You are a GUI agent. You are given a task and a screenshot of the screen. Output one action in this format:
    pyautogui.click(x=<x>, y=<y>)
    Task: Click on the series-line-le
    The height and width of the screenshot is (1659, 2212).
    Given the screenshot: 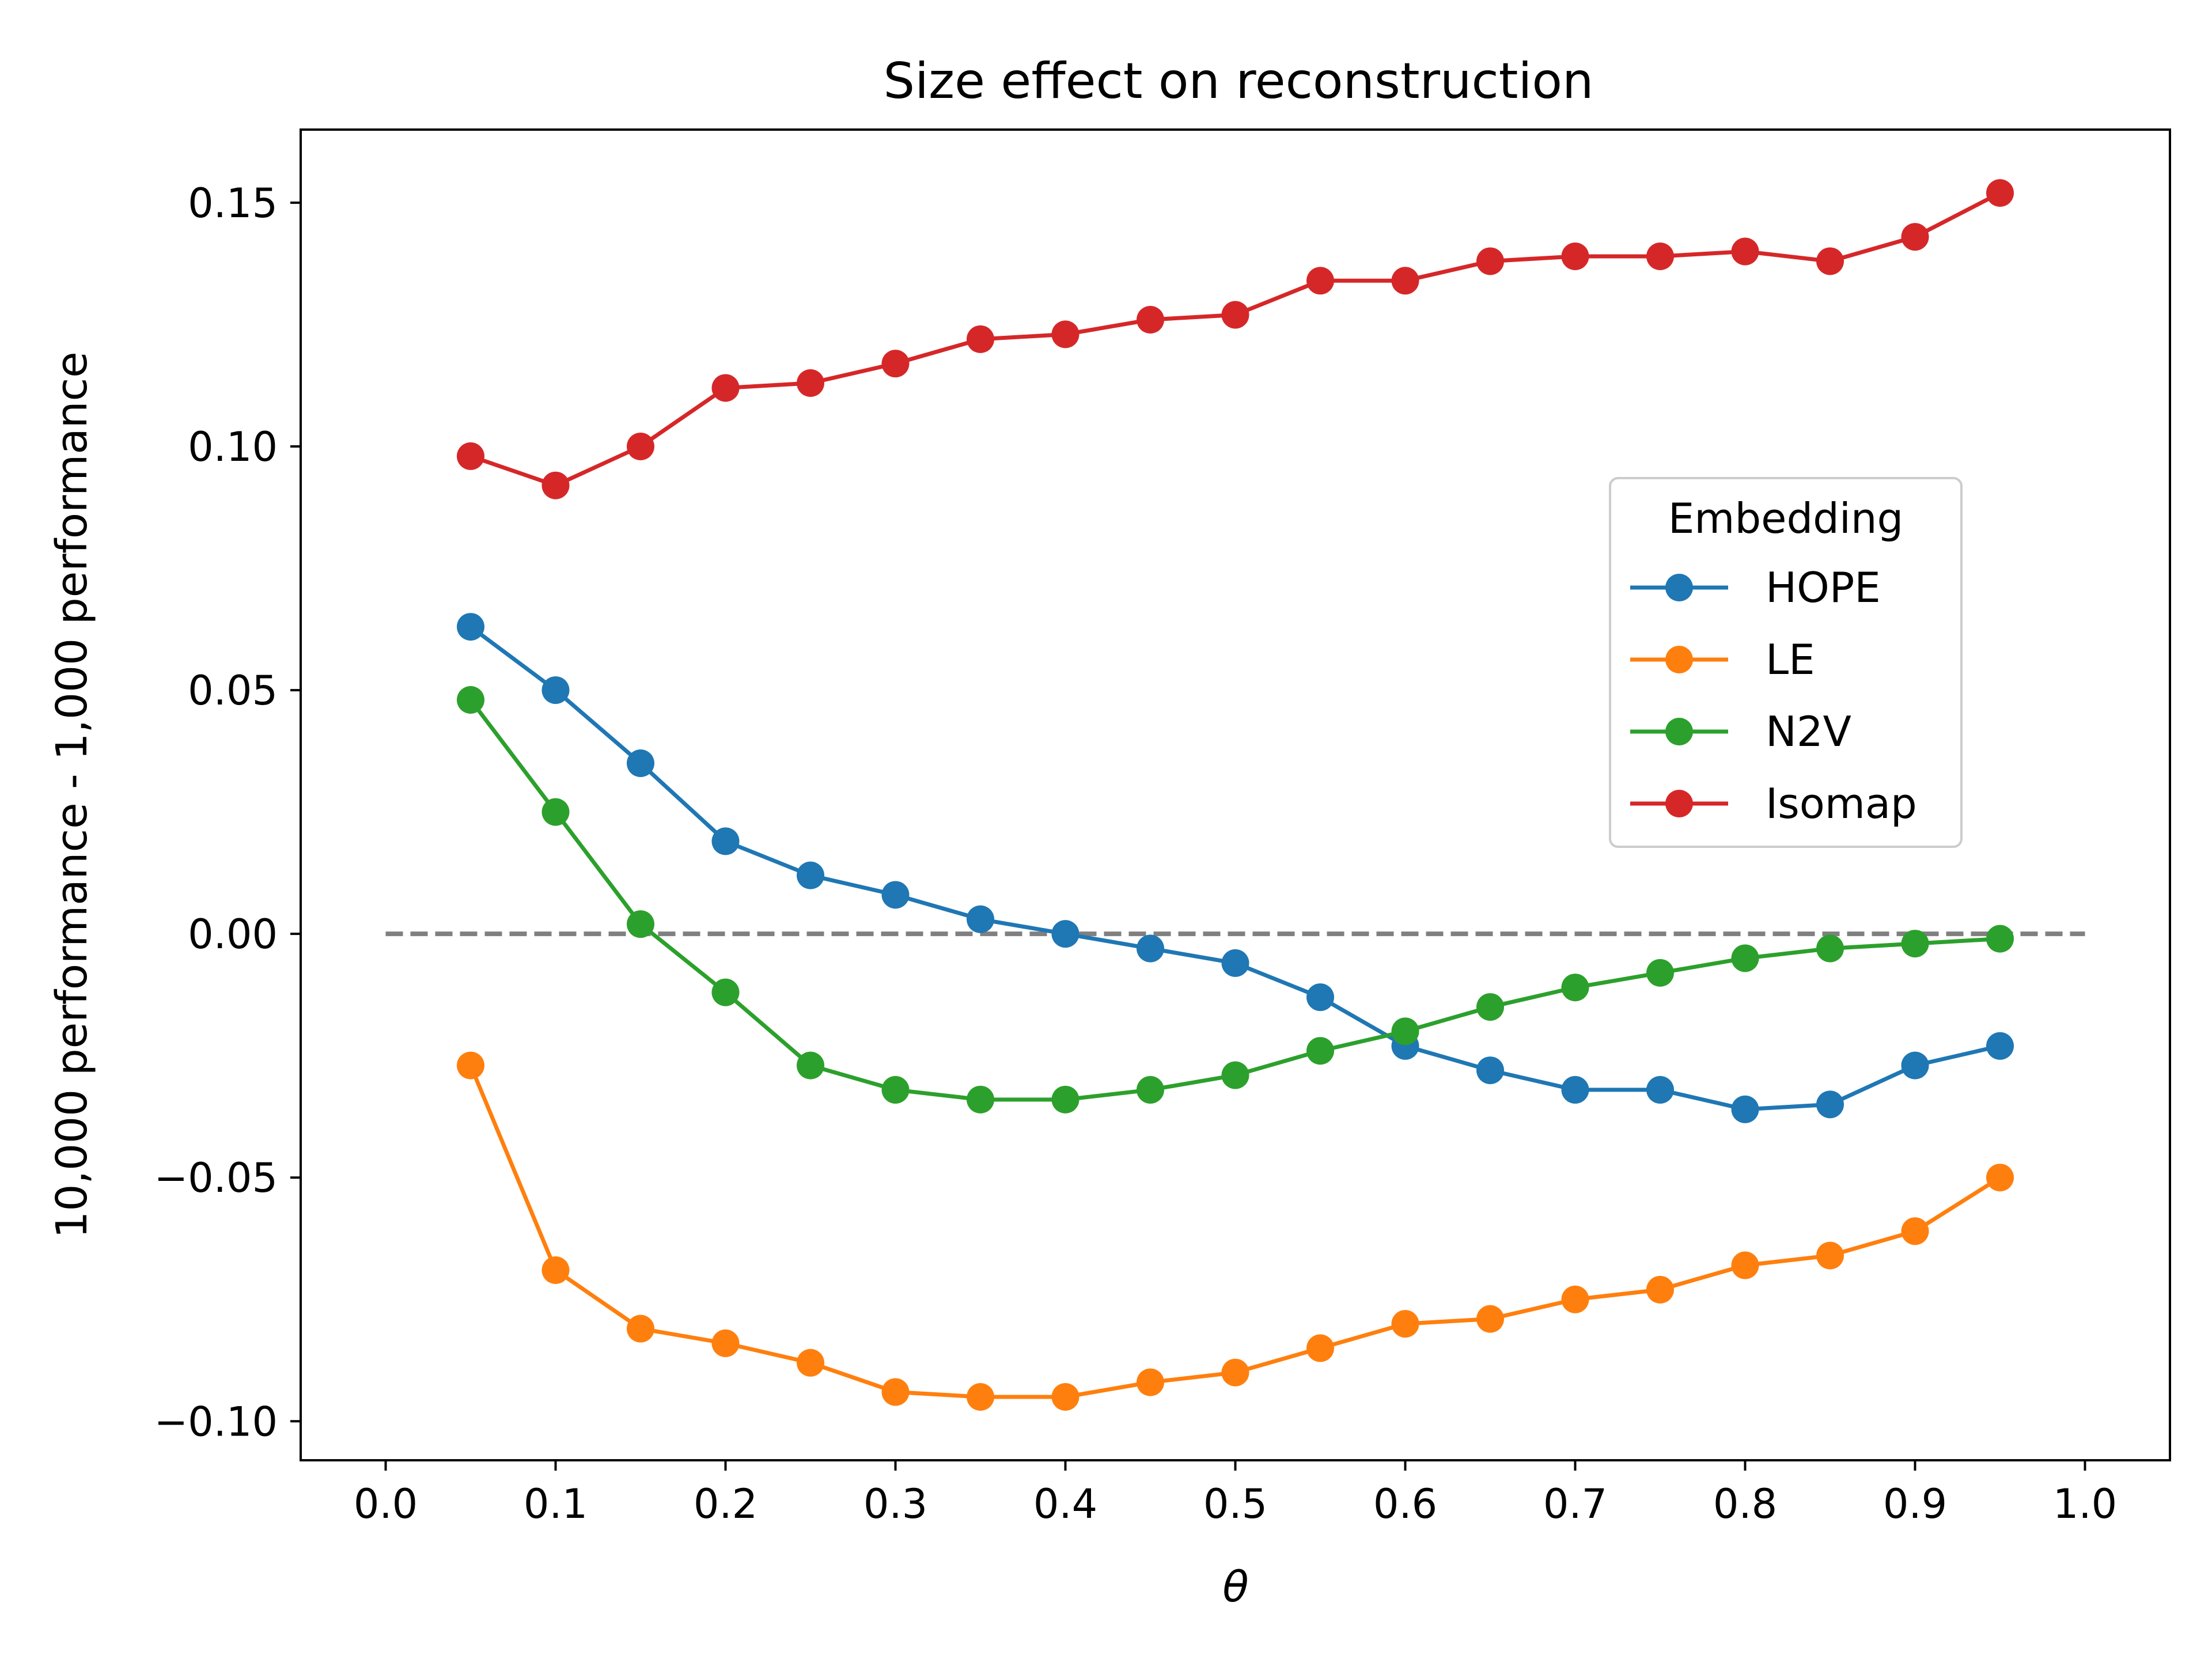 What is the action you would take?
    pyautogui.click(x=1234, y=1232)
    